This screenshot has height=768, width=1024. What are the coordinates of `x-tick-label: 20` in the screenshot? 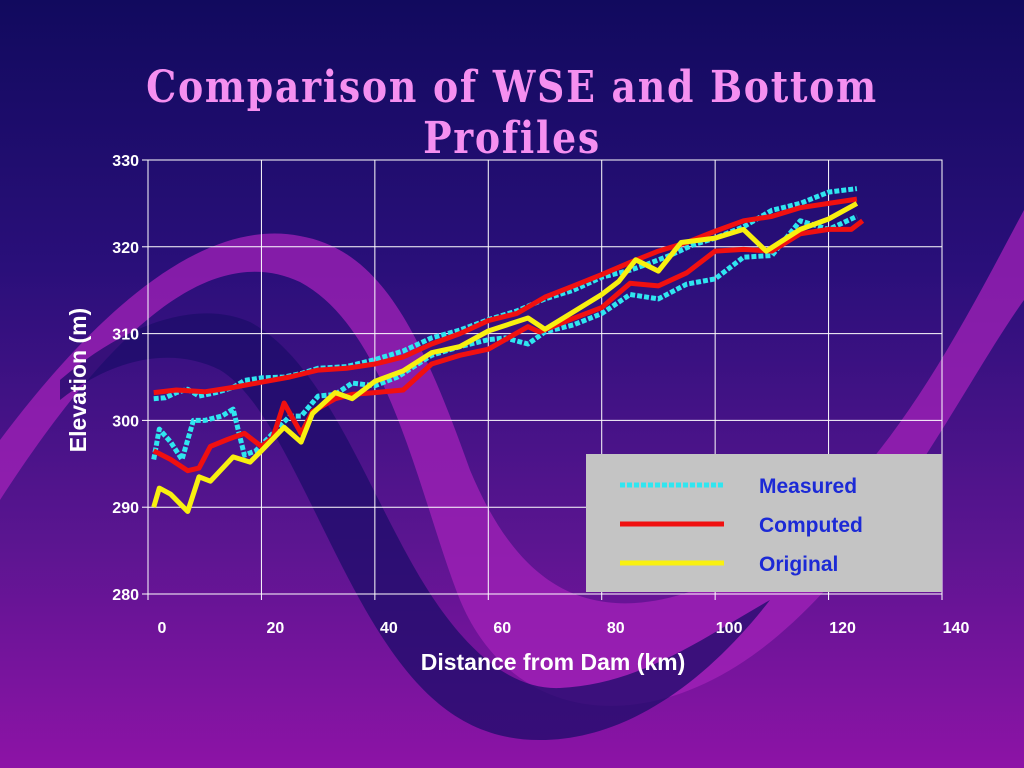 It's located at (276, 628).